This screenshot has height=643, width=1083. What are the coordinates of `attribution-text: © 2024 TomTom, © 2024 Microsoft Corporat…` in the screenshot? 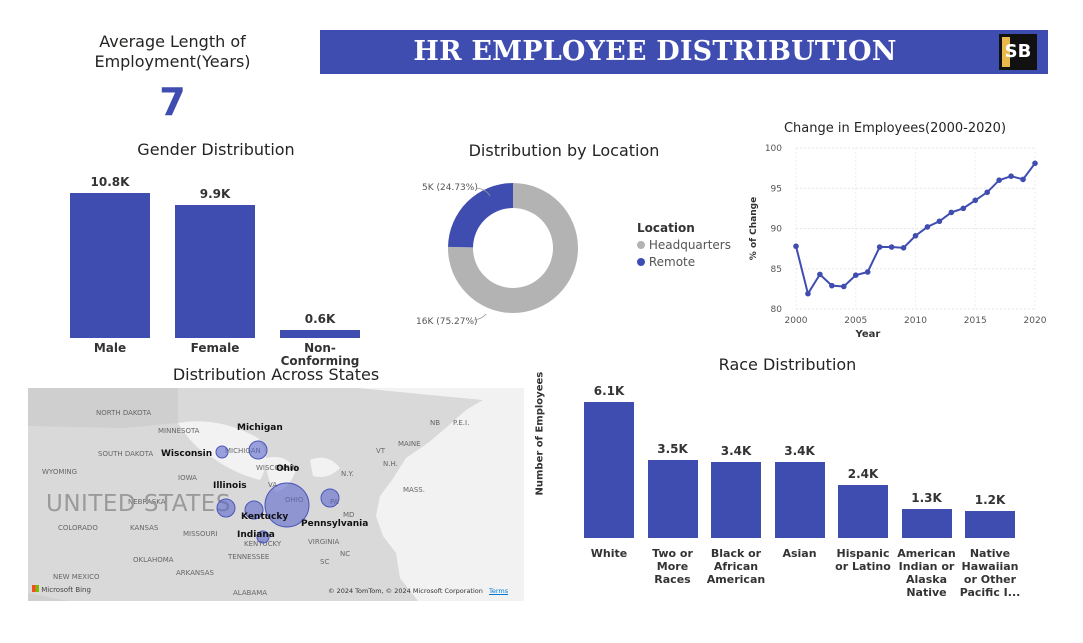 It's located at (405, 591).